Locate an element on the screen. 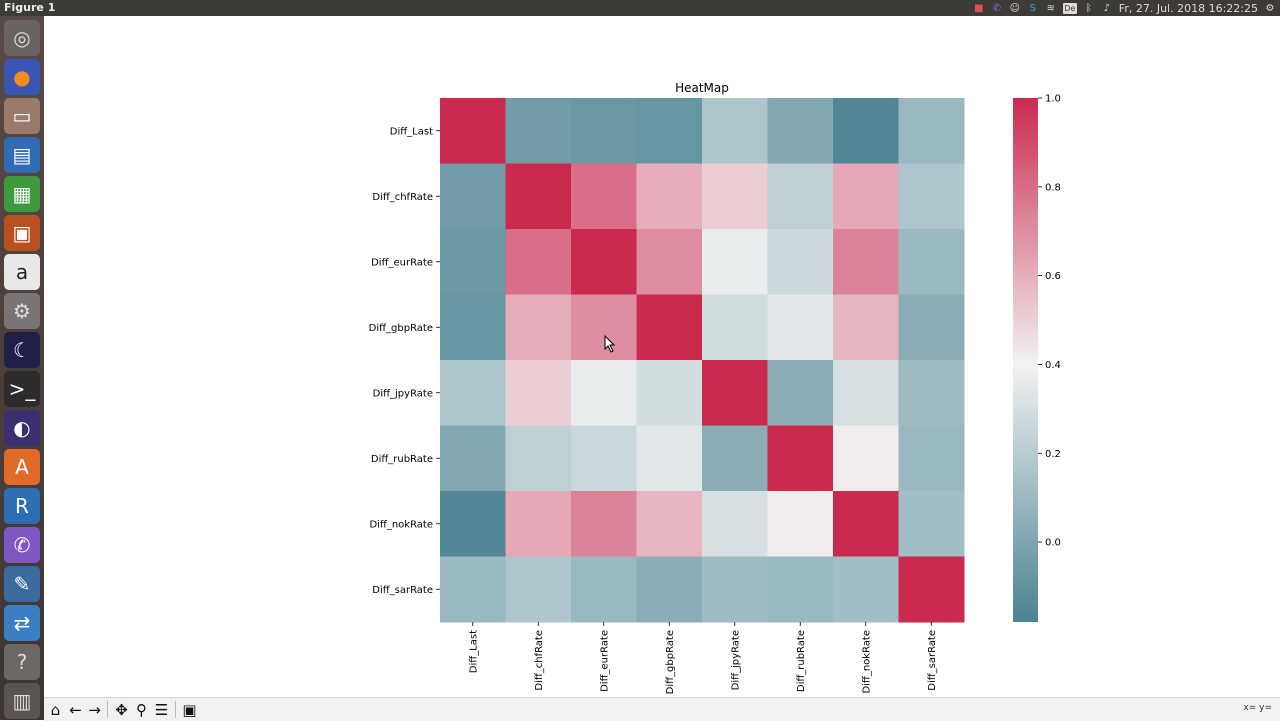 The image size is (1280, 721). colorbar-tick-label: 0.8 is located at coordinates (1053, 187).